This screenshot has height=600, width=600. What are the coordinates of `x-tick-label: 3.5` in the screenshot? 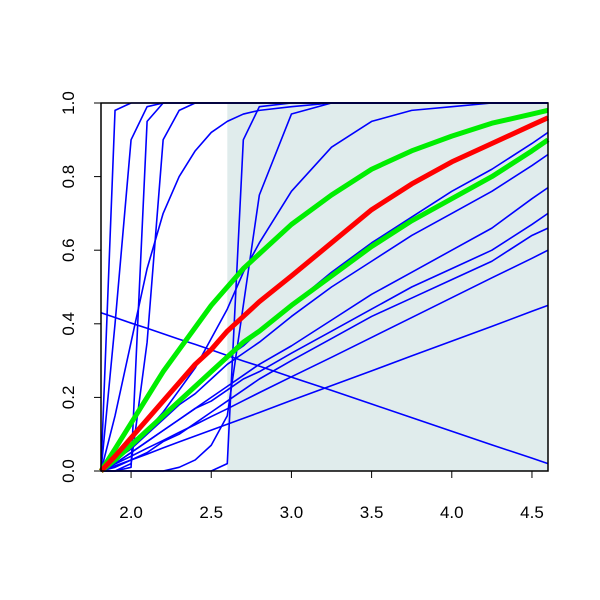 It's located at (372, 512).